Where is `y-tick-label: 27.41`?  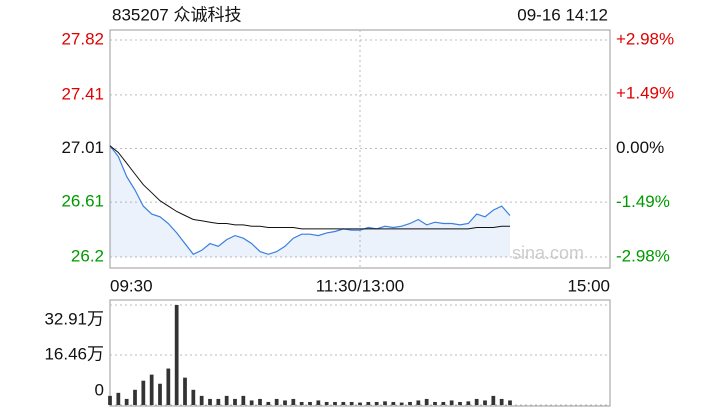
y-tick-label: 27.41 is located at coordinates (82, 93).